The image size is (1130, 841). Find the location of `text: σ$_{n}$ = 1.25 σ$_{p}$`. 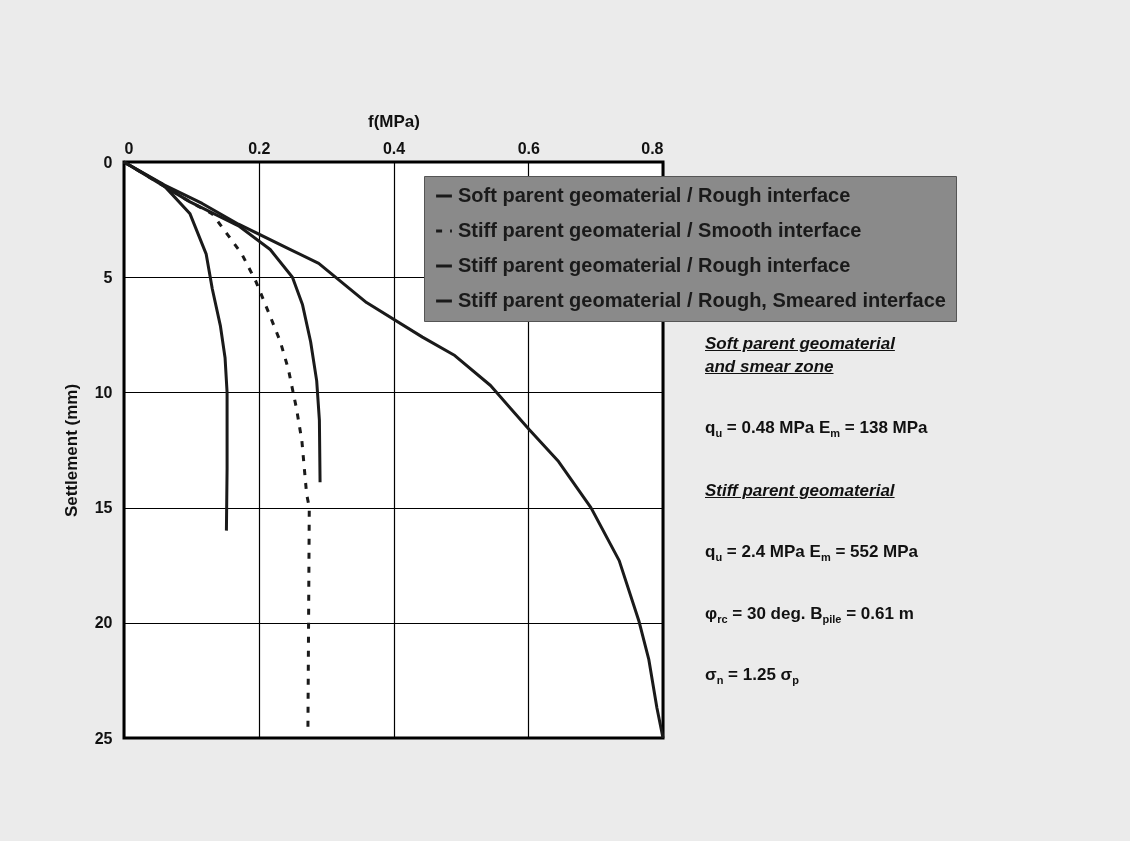

text: σ$_{n}$ = 1.25 σ$_{p}$ is located at coordinates (752, 676).